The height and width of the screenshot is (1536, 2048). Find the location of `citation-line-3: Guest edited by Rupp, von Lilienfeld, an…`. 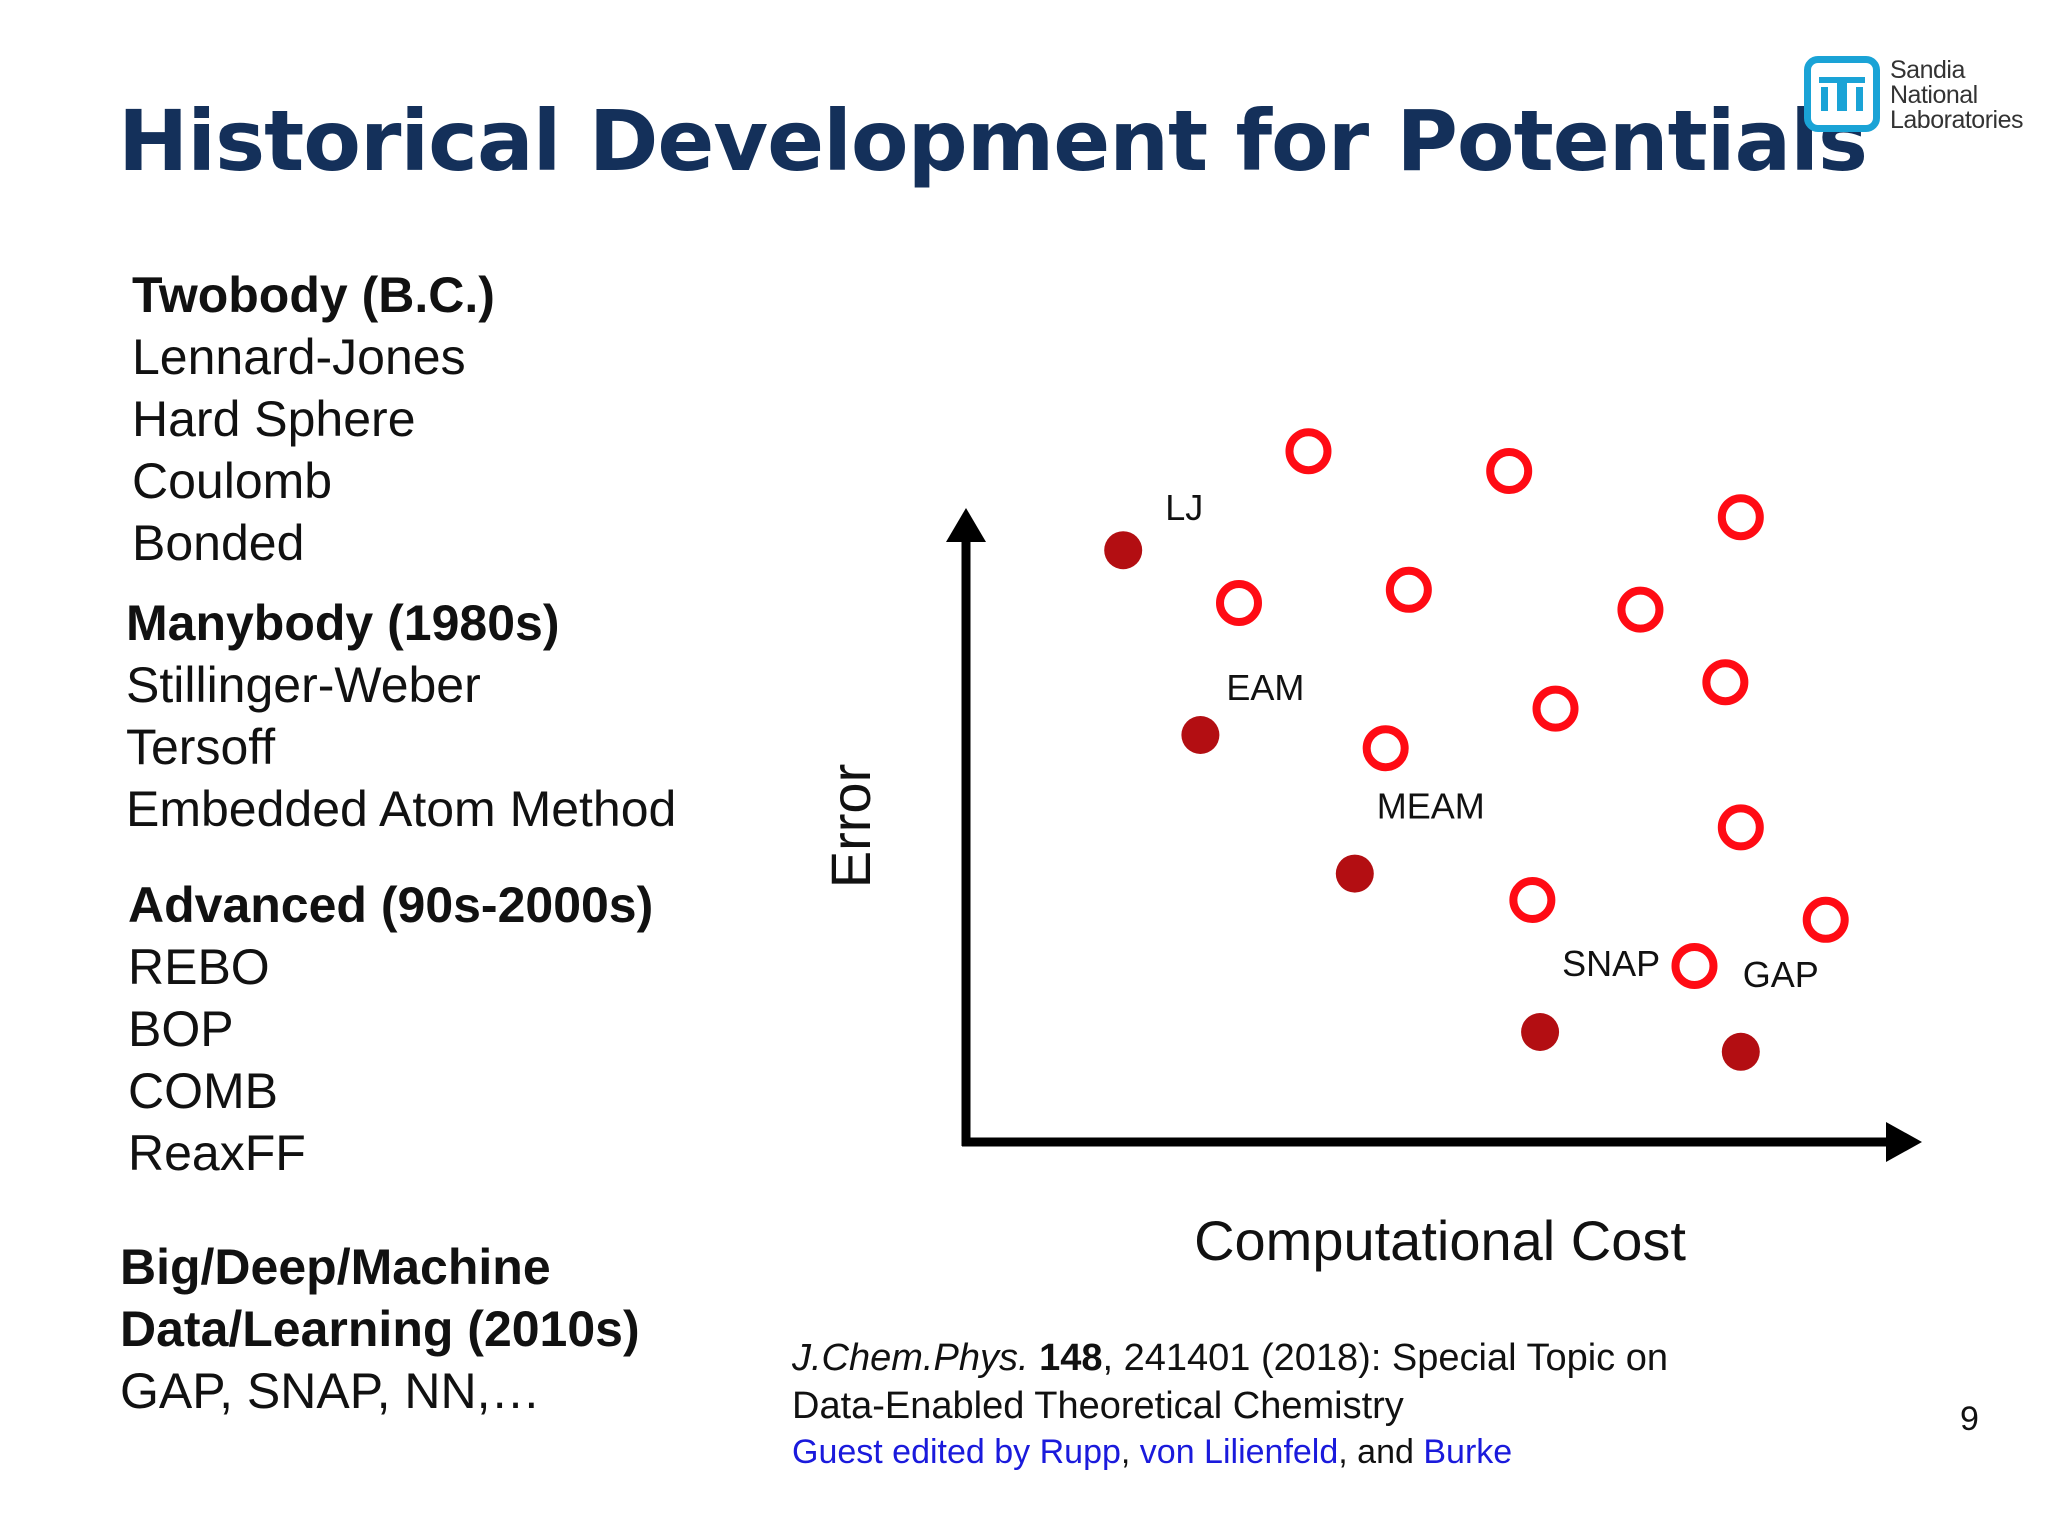

citation-line-3: Guest edited by Rupp, von Lilienfeld, an… is located at coordinates (1230, 1452).